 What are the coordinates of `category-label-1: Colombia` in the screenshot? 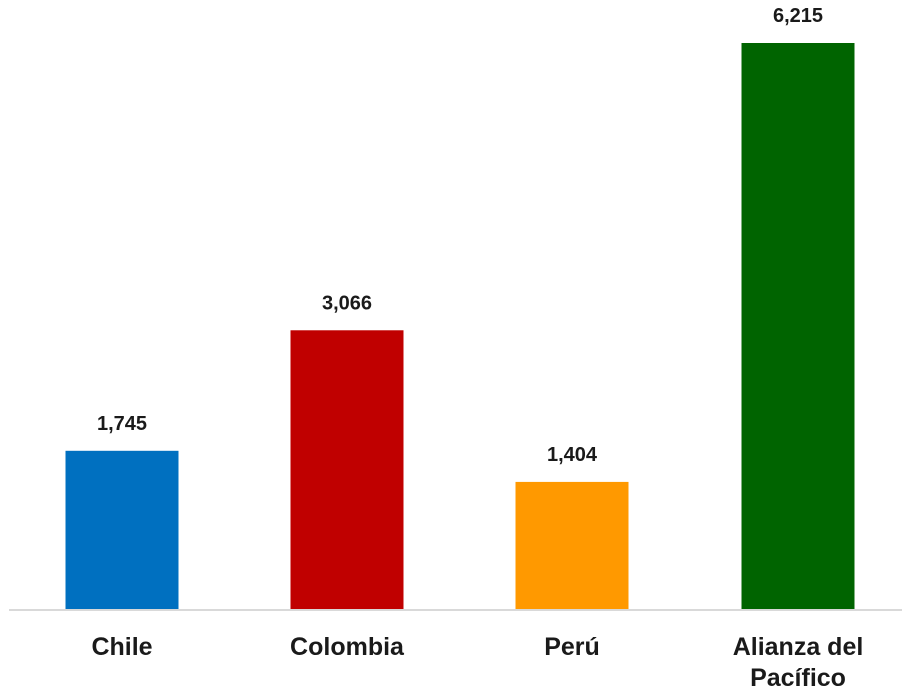 It's located at (347, 647).